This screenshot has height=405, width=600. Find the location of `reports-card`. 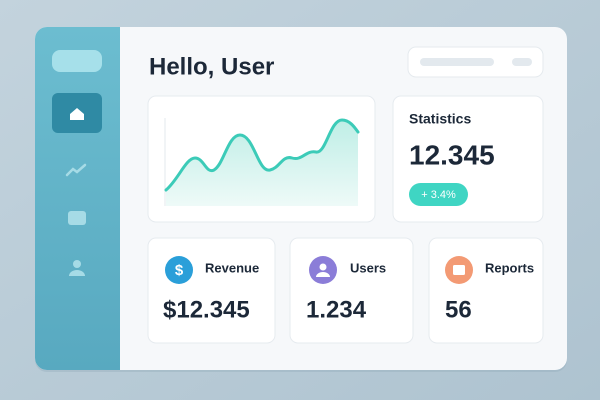

reports-card is located at coordinates (486, 290).